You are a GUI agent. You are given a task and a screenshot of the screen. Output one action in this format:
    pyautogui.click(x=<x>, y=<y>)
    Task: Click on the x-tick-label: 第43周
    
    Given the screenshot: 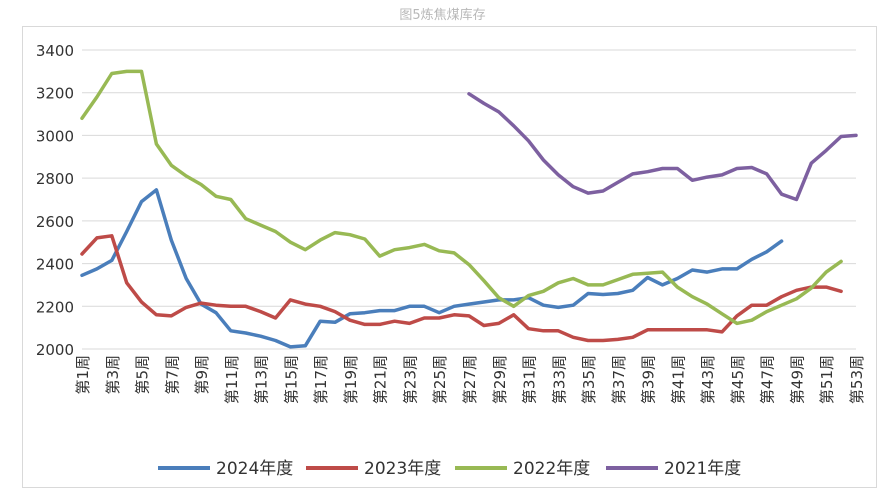 What is the action you would take?
    pyautogui.click(x=708, y=379)
    